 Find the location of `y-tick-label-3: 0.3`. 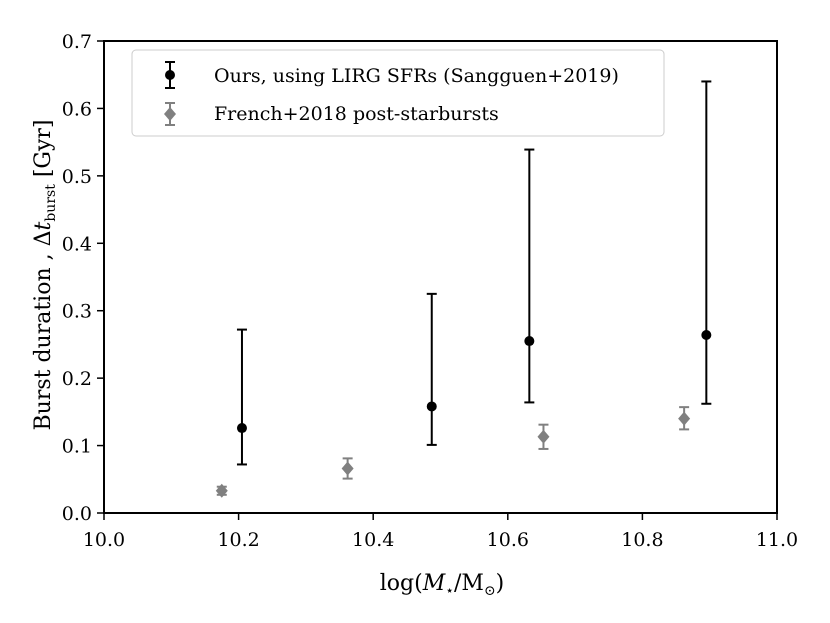

y-tick-label-3: 0.3 is located at coordinates (77, 312).